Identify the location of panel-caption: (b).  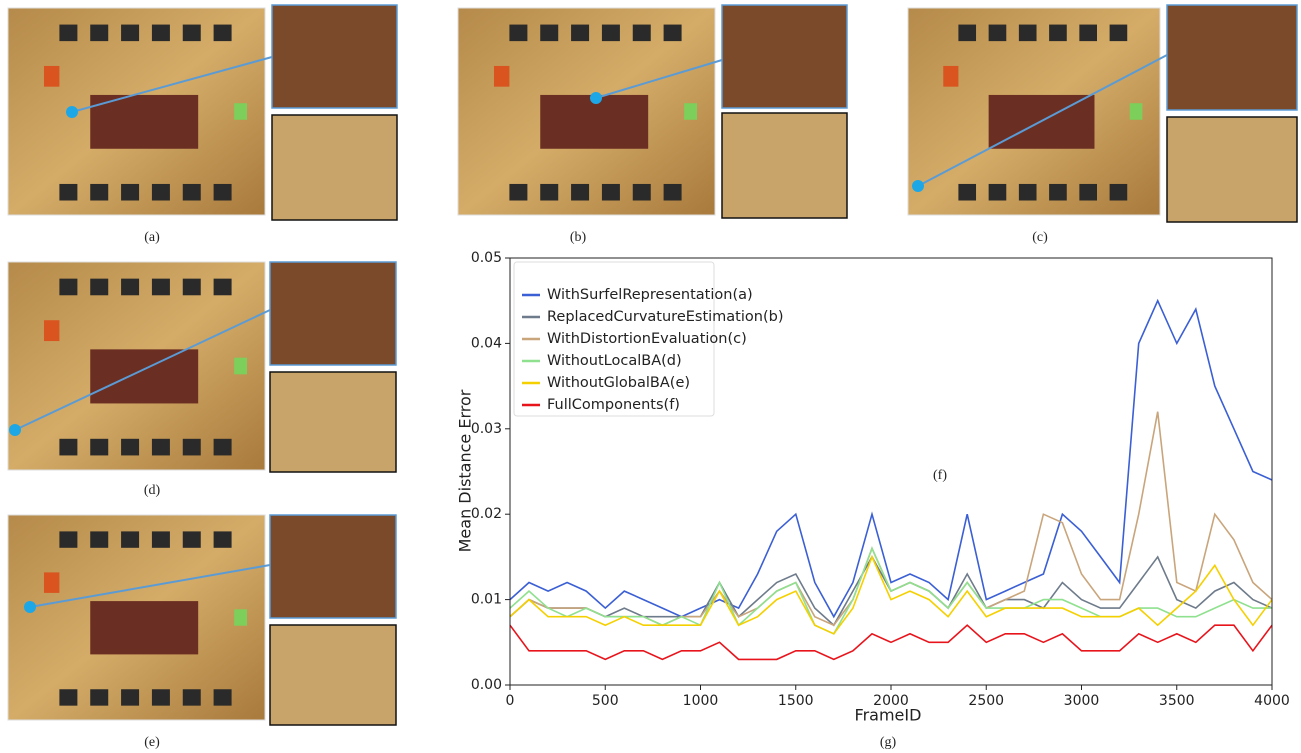
(578, 237).